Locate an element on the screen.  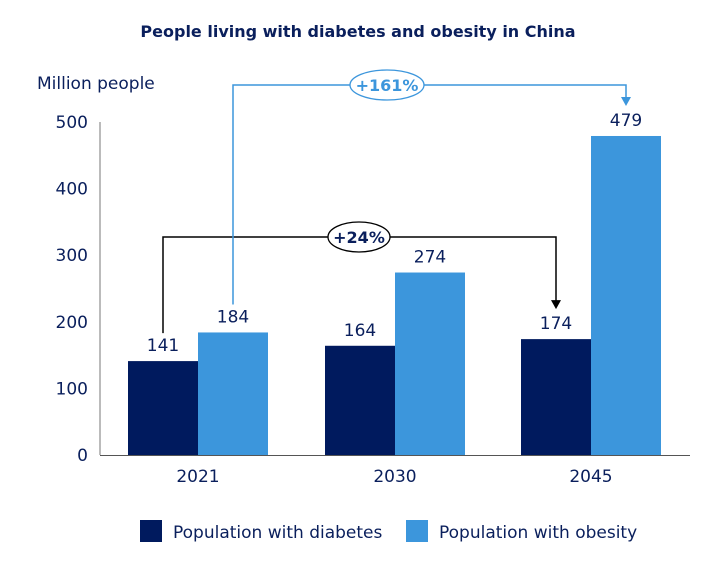
data-label: 141 is located at coordinates (163, 346).